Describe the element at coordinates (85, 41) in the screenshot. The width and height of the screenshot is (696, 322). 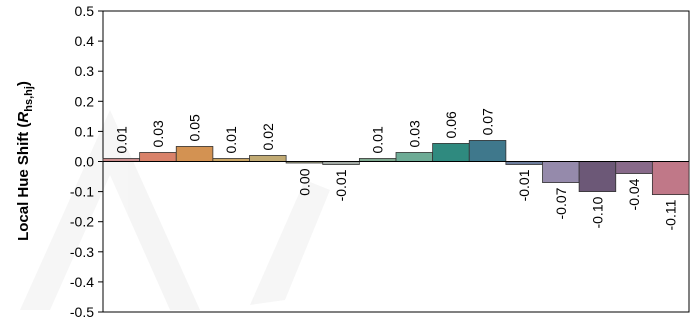
I see `y-tick-label: 0.4` at that location.